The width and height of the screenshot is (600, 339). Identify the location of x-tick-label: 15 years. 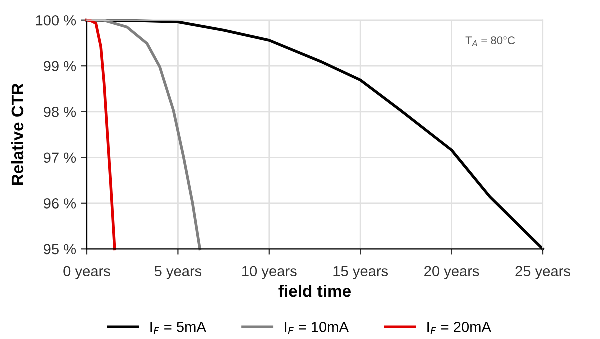
(361, 273).